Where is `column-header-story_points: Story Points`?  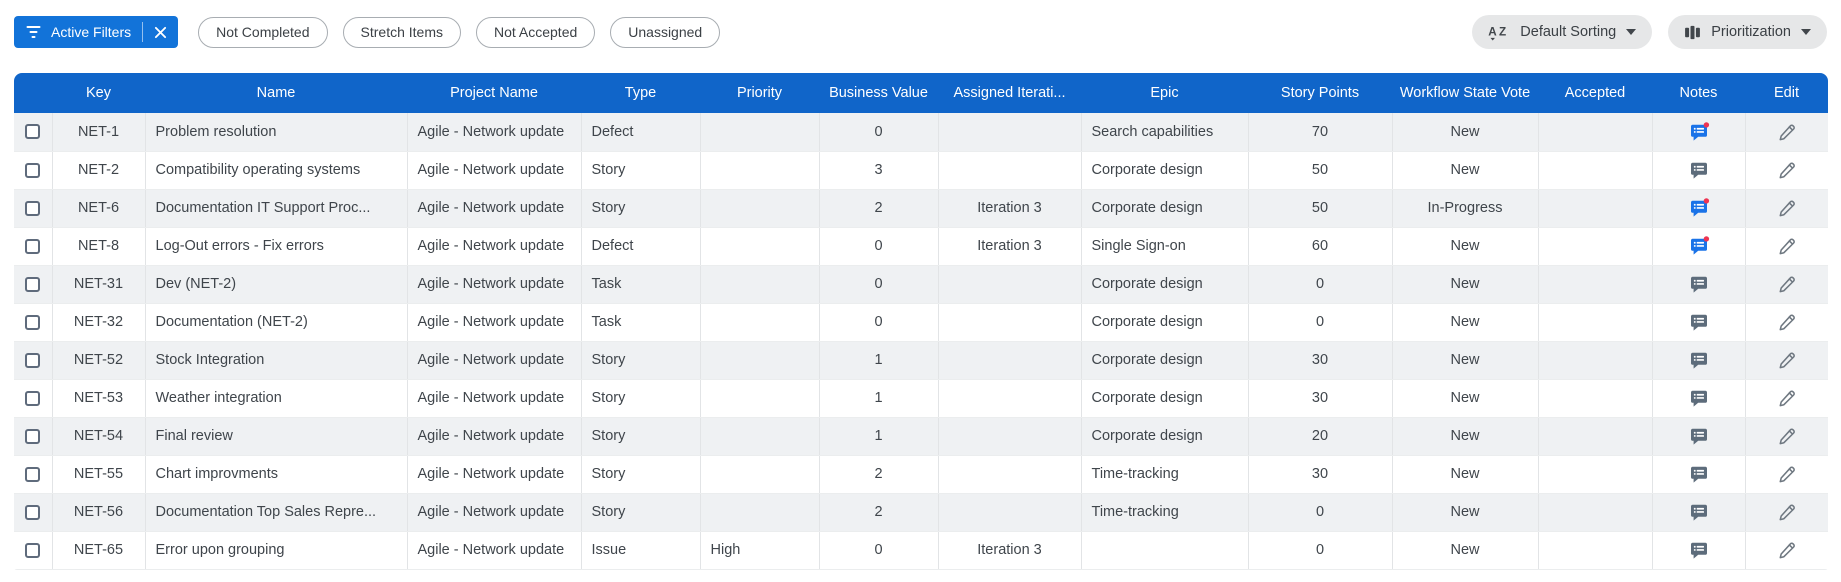 column-header-story_points: Story Points is located at coordinates (1320, 93).